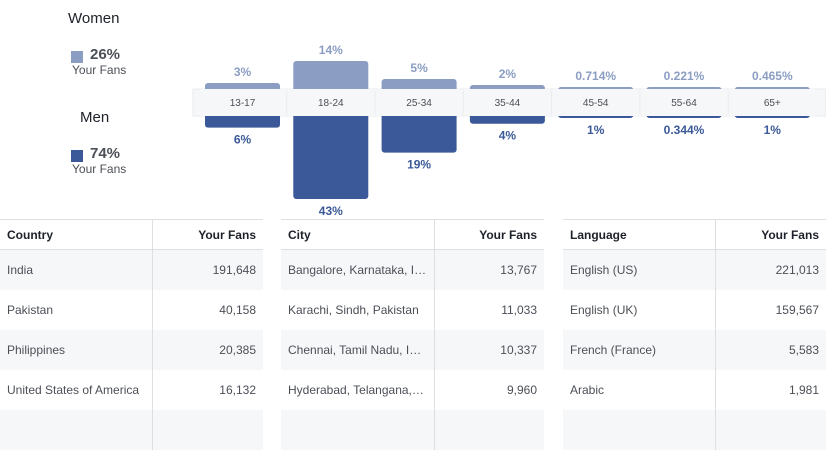 The width and height of the screenshot is (826, 450). What do you see at coordinates (358, 350) in the screenshot?
I see `city-cell: Chennai, Tamil Nadu, India` at bounding box center [358, 350].